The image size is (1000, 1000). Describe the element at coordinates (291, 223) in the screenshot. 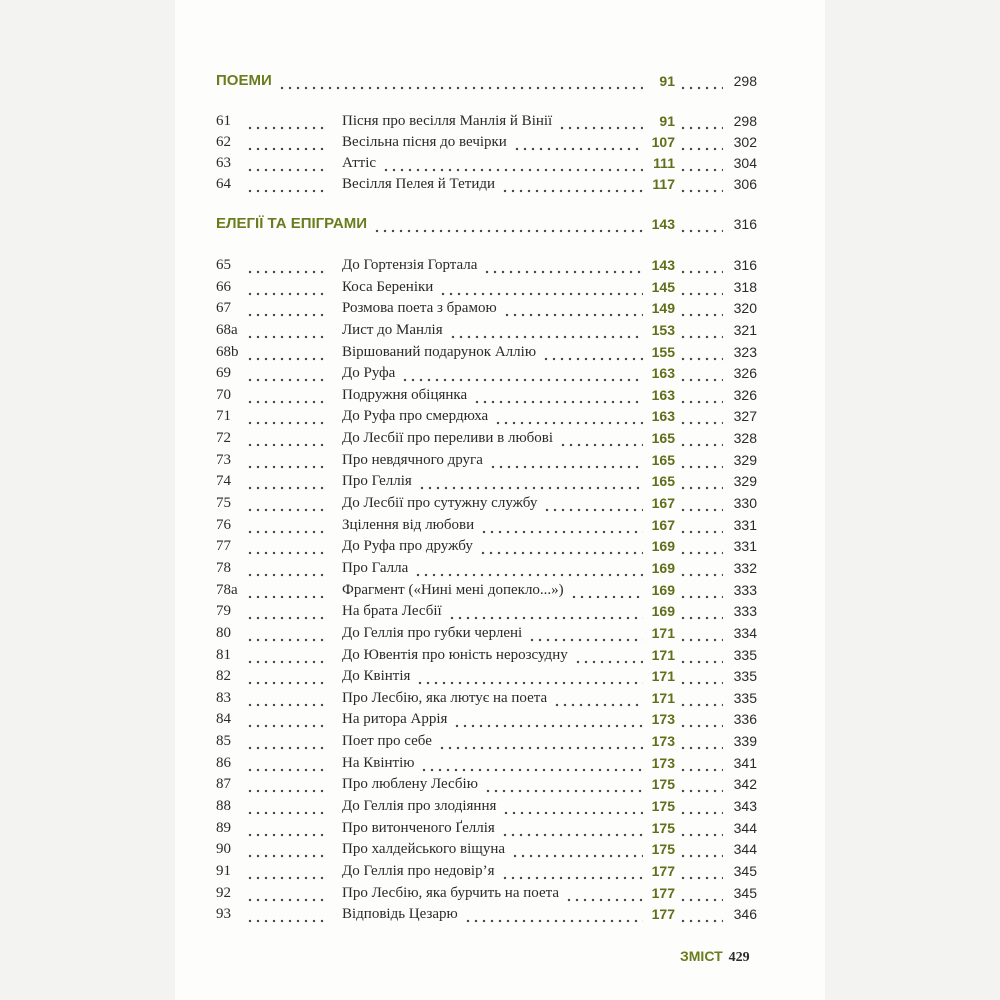

I see `section-title: ЕЛЕГІЇ ТА ЕПІГРАМИ` at that location.